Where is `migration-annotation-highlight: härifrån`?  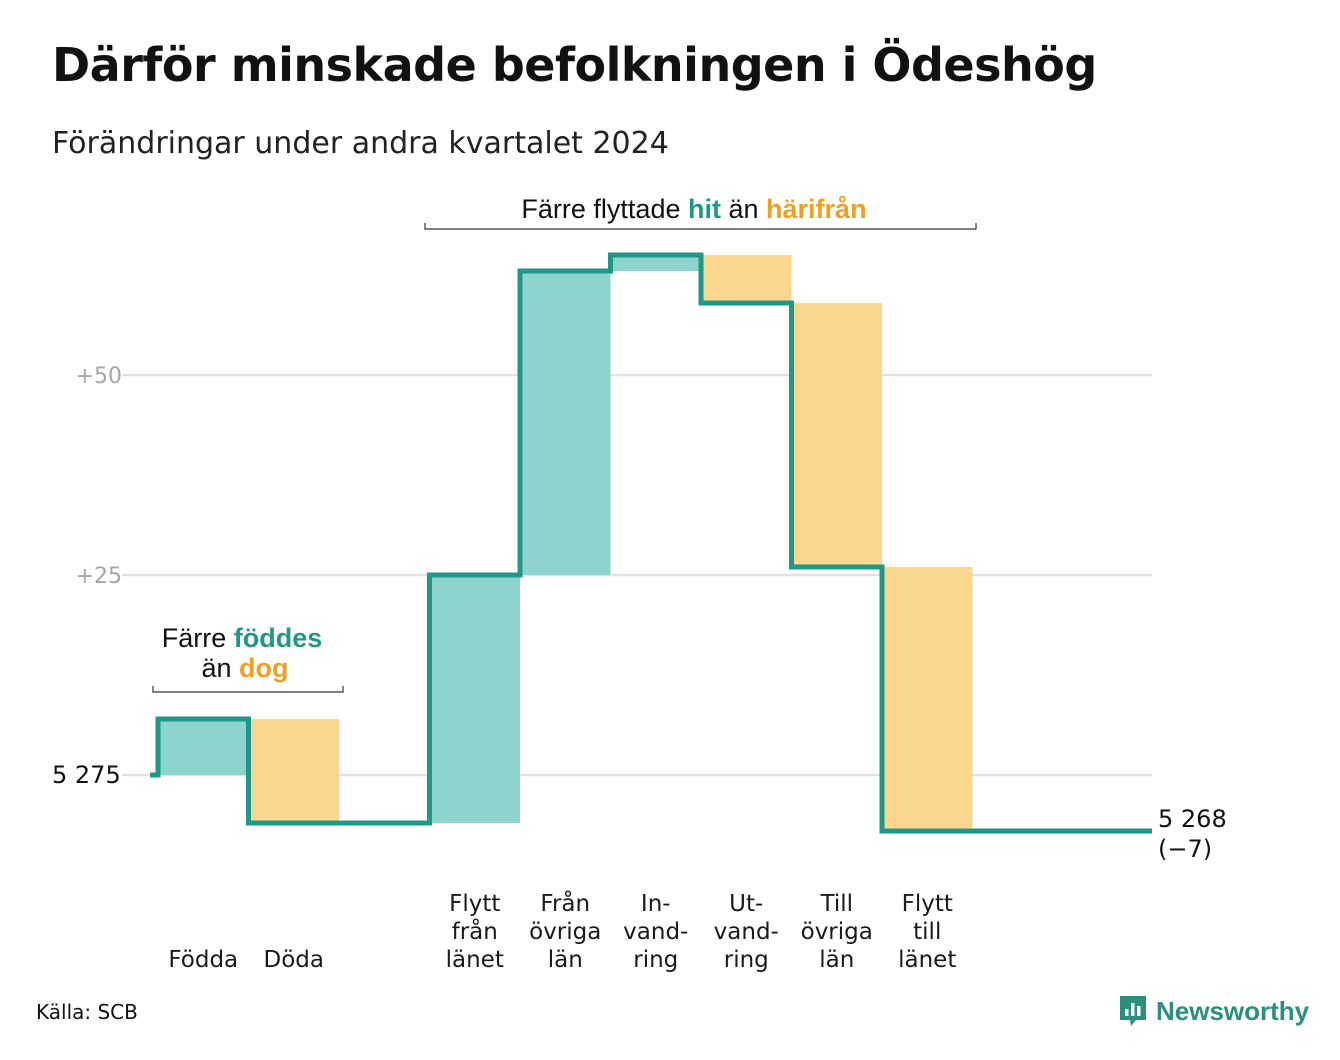 migration-annotation-highlight: härifrån is located at coordinates (816, 209).